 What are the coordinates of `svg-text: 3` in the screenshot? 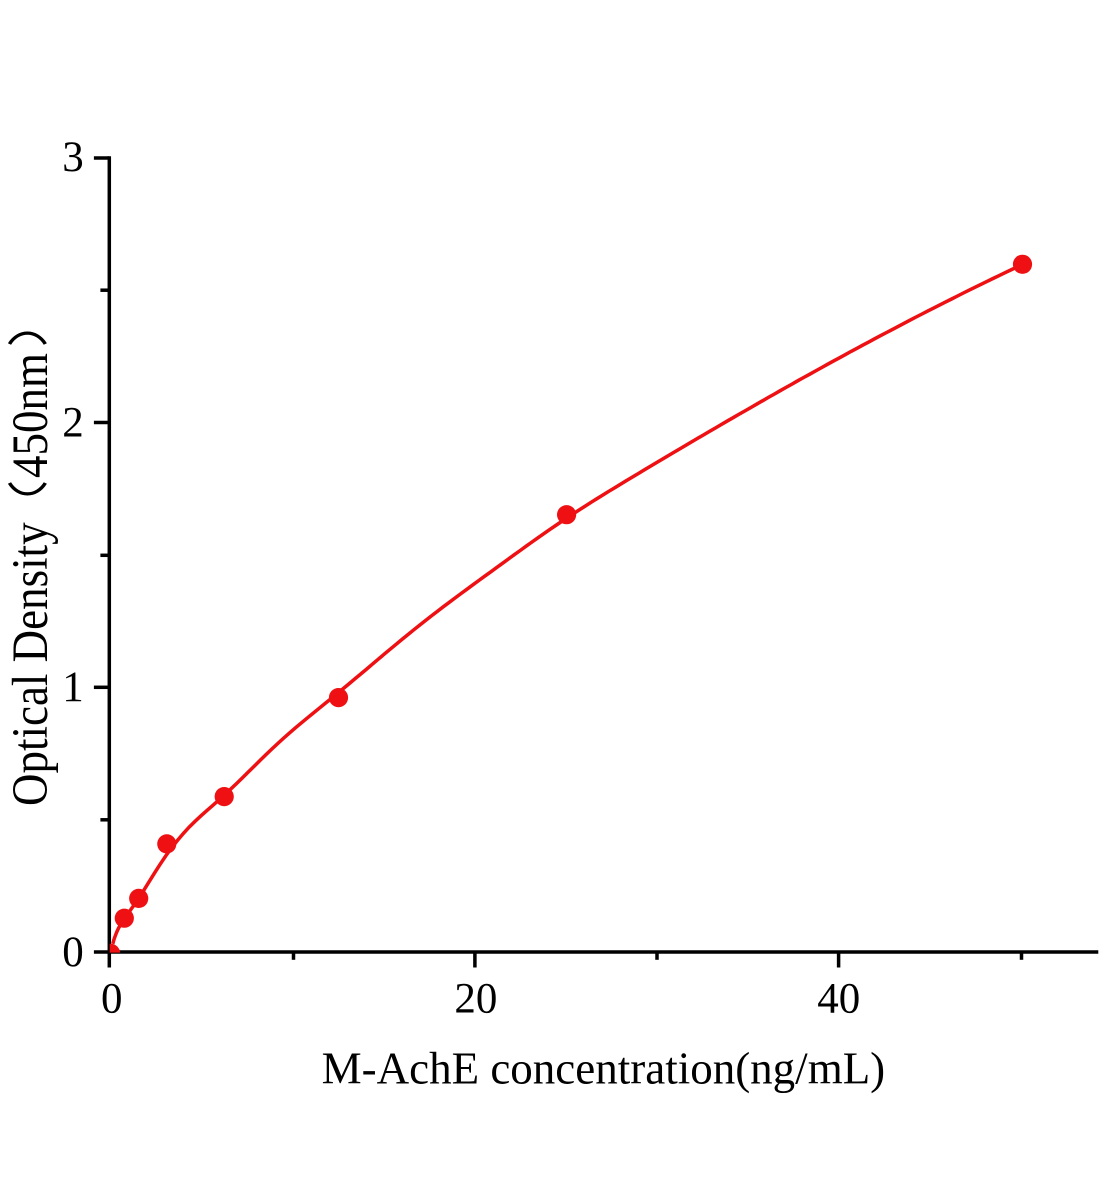 It's located at (73, 157).